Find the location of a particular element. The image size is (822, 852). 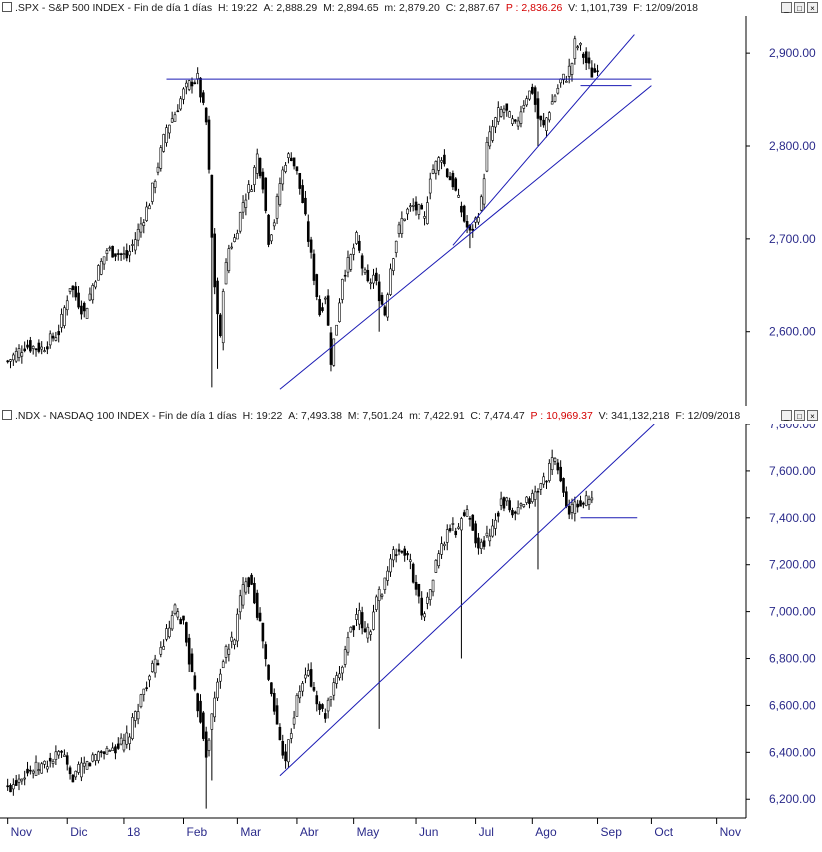

x-tick-label: Jun is located at coordinates (428, 832).